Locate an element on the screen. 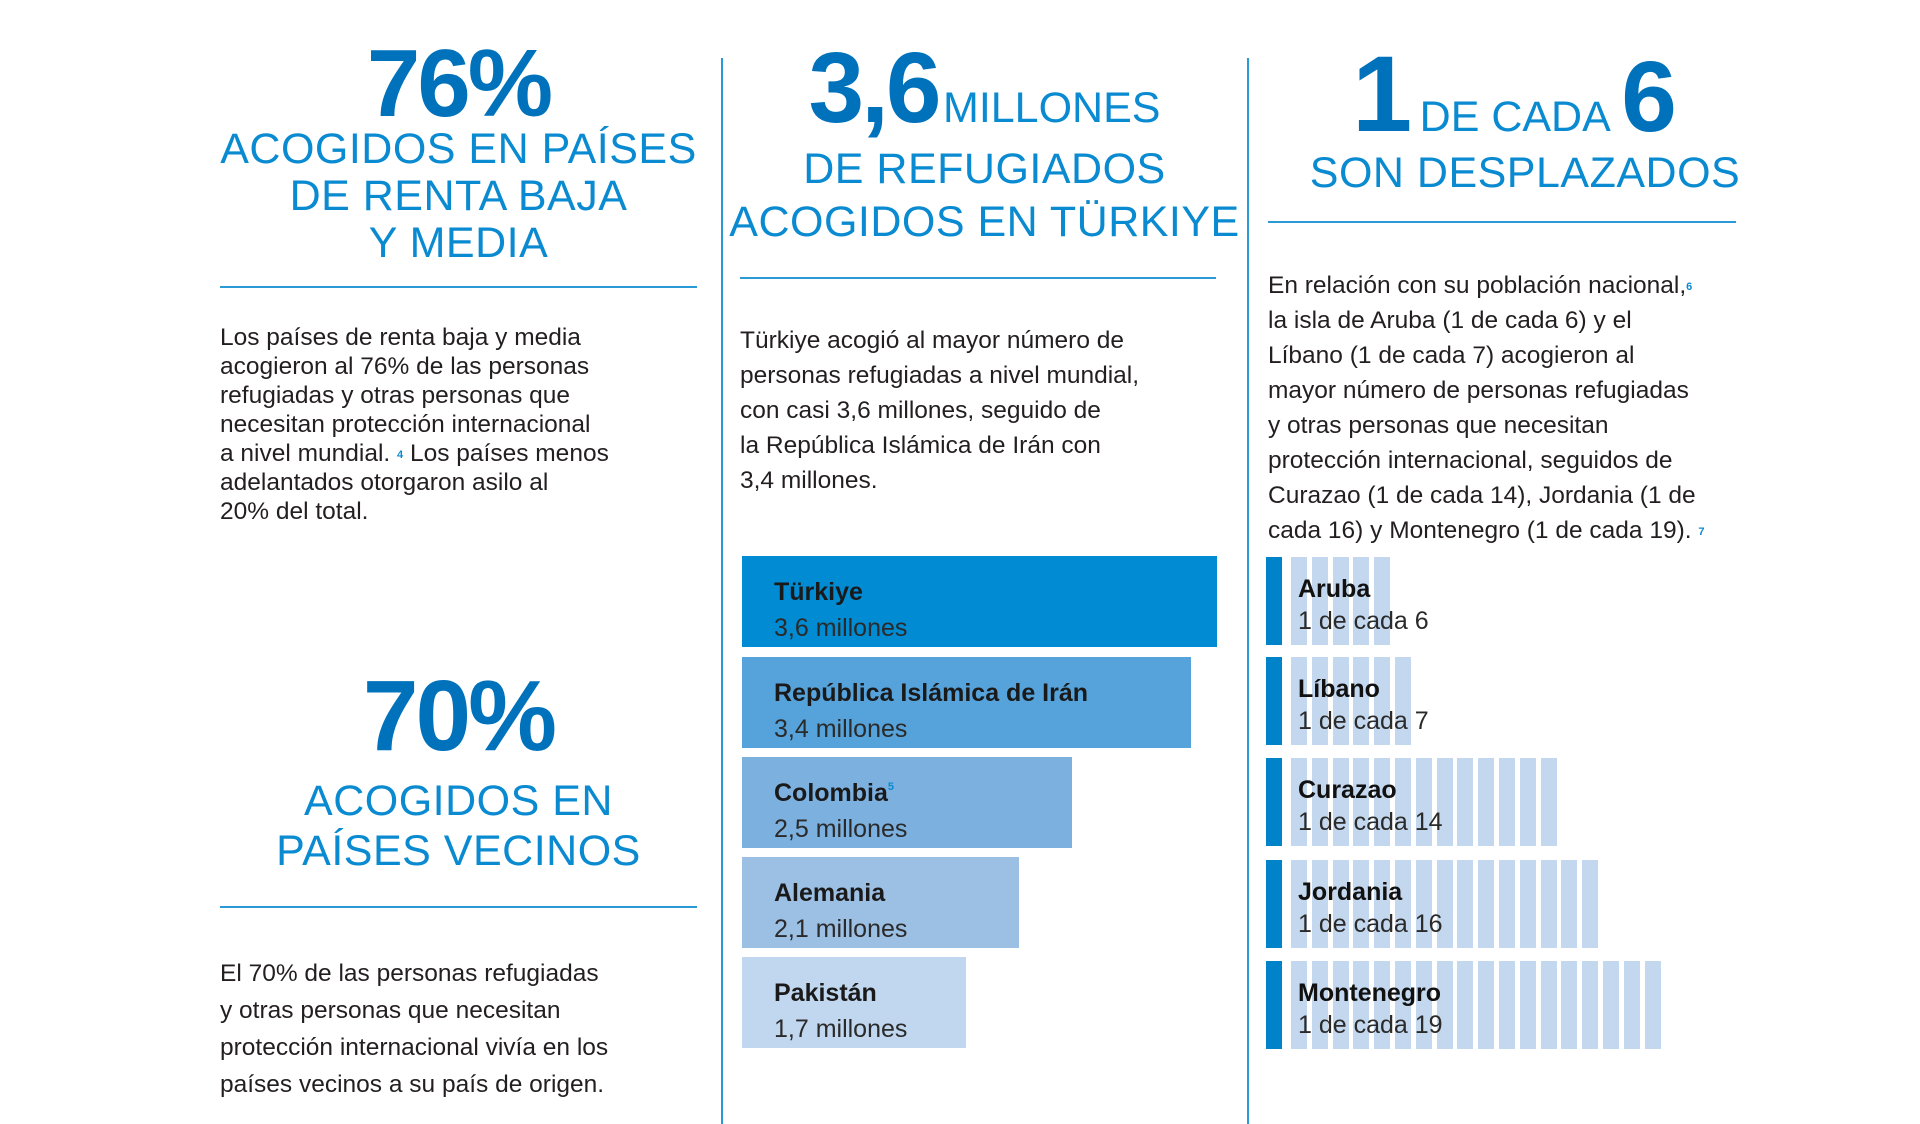 Image resolution: width=1920 pixels, height=1124 pixels. text-line: En relación con su población nacional,6 is located at coordinates (1486, 285).